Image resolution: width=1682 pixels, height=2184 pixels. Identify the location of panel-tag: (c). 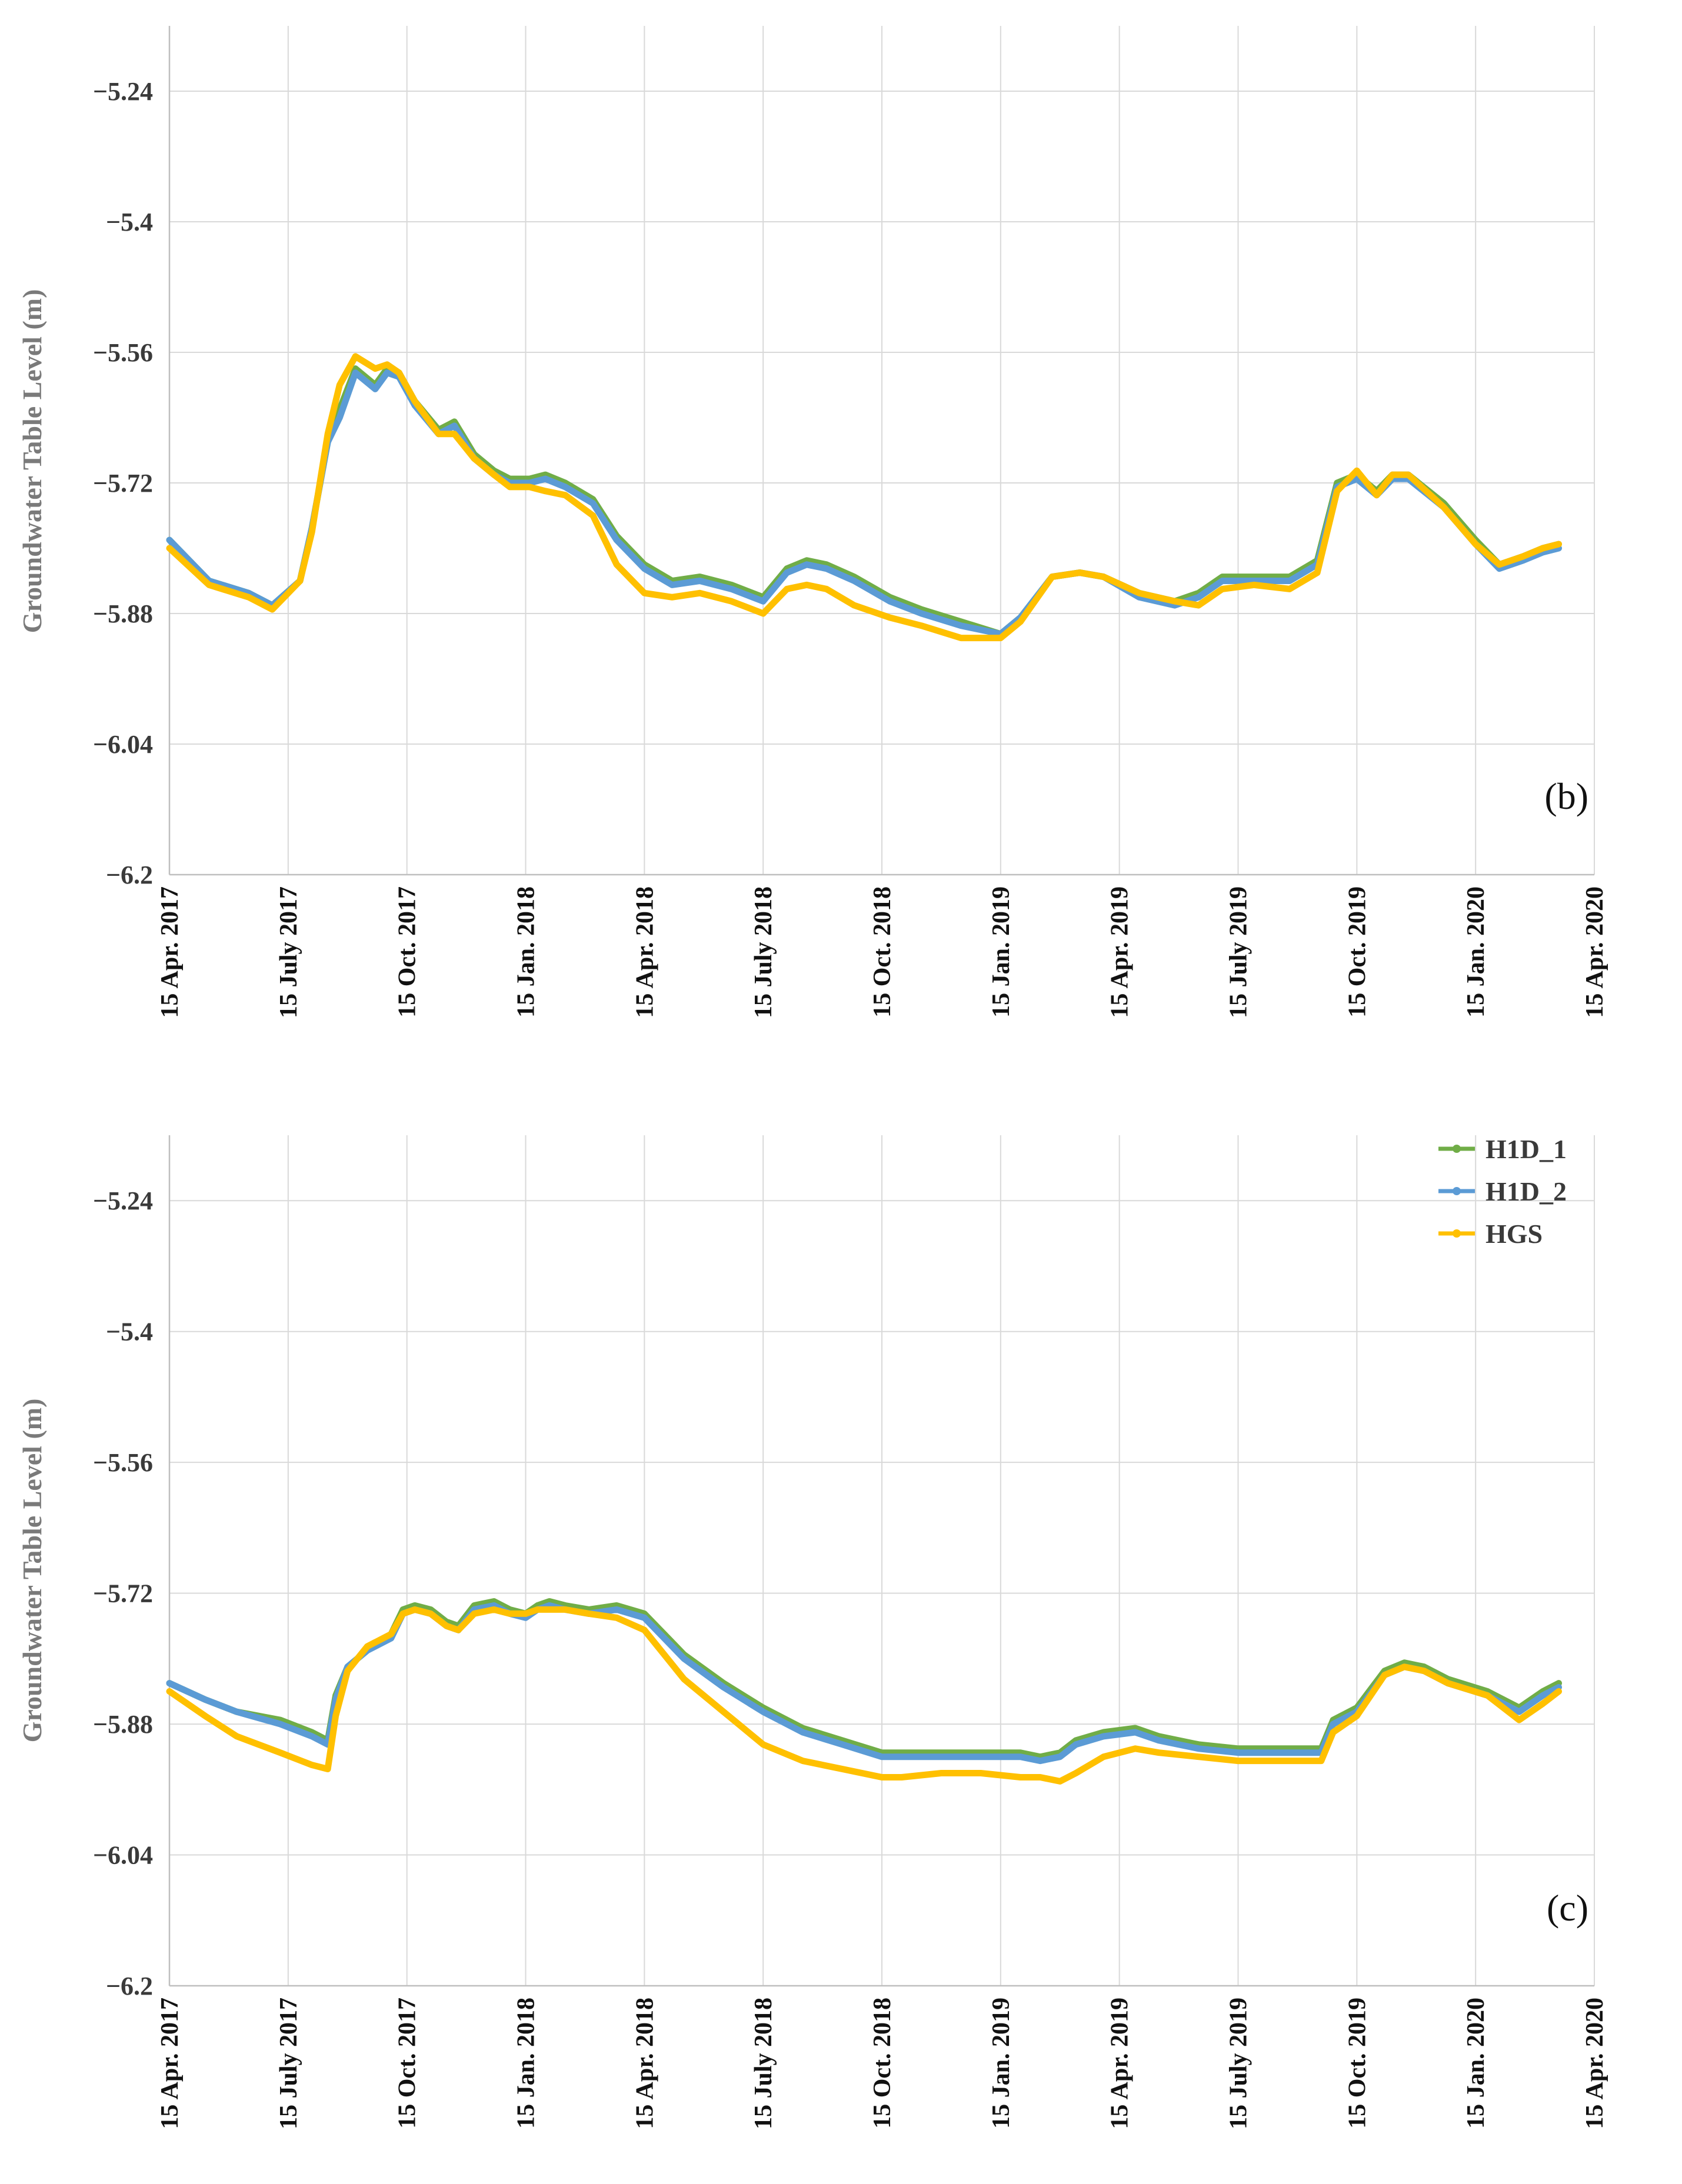
(1567, 1908).